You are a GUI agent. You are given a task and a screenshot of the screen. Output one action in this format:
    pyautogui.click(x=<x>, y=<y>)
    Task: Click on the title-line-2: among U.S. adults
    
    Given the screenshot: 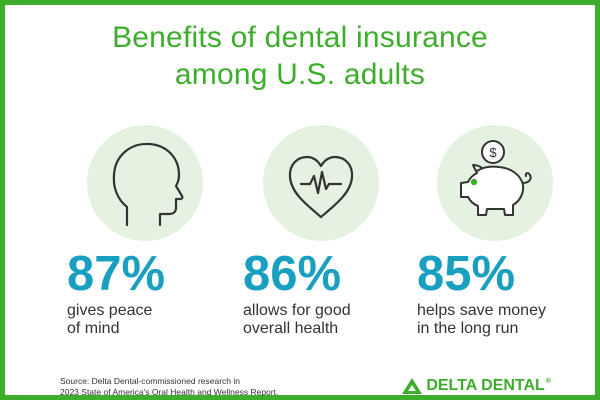 What is the action you would take?
    pyautogui.click(x=300, y=74)
    